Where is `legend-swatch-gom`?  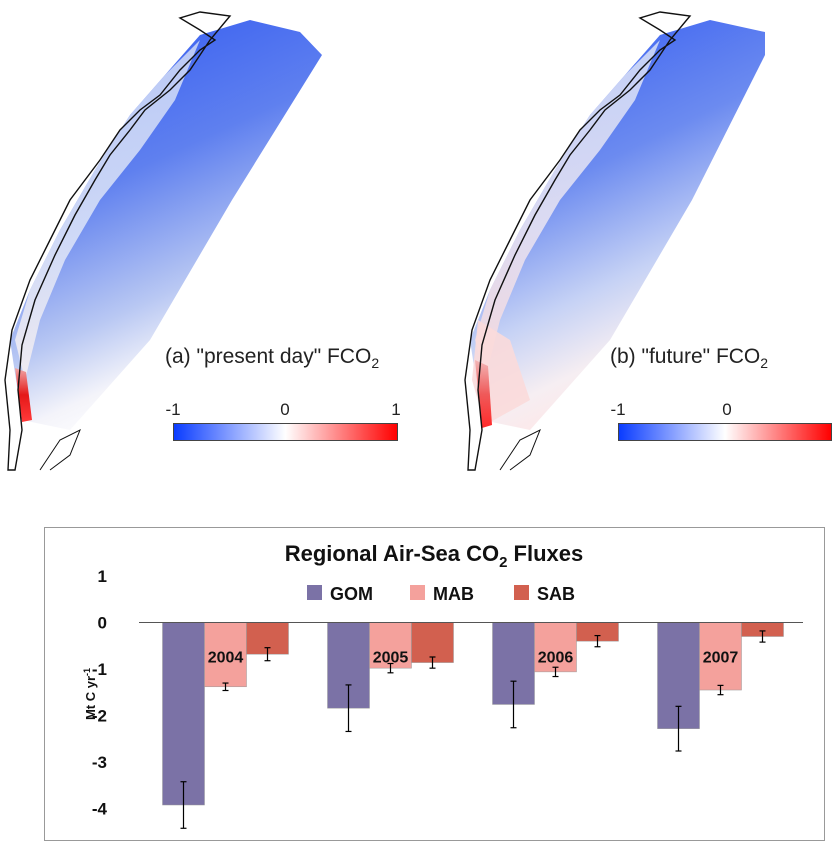
legend-swatch-gom is located at coordinates (314, 592).